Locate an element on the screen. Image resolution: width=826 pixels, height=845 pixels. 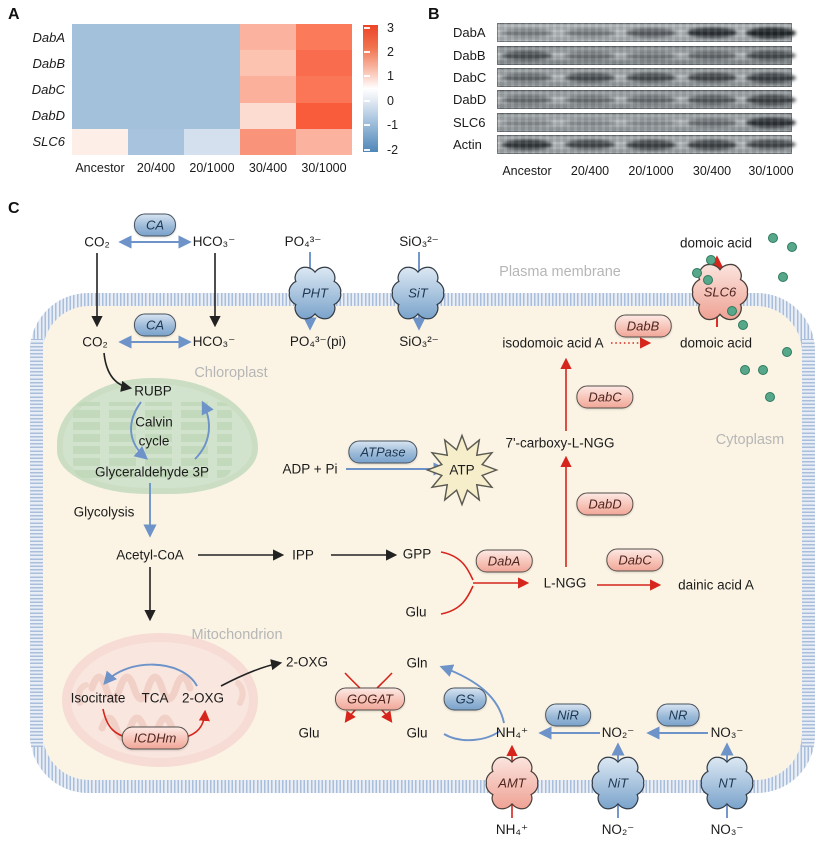
blot-col-label: 30/1000 is located at coordinates (771, 171).